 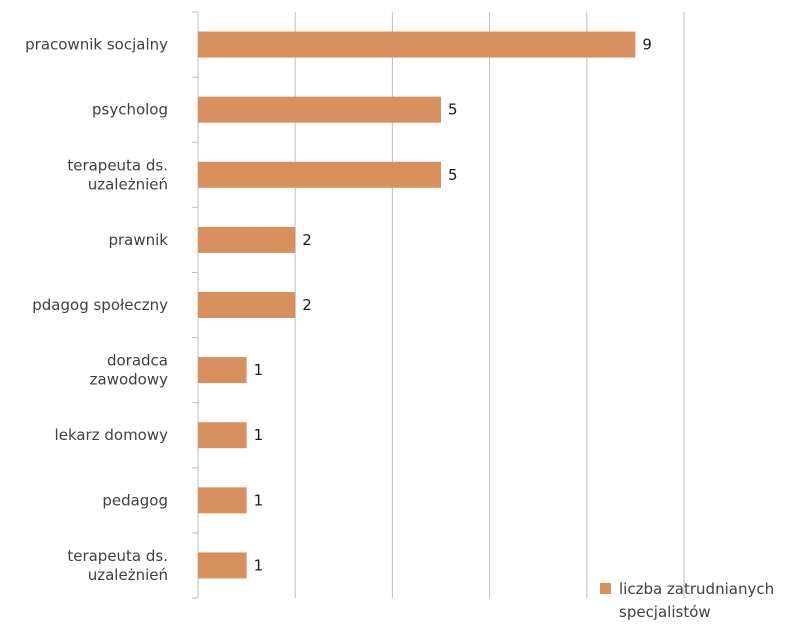 What do you see at coordinates (112, 435) in the screenshot?
I see `category-label: lekarz domowy` at bounding box center [112, 435].